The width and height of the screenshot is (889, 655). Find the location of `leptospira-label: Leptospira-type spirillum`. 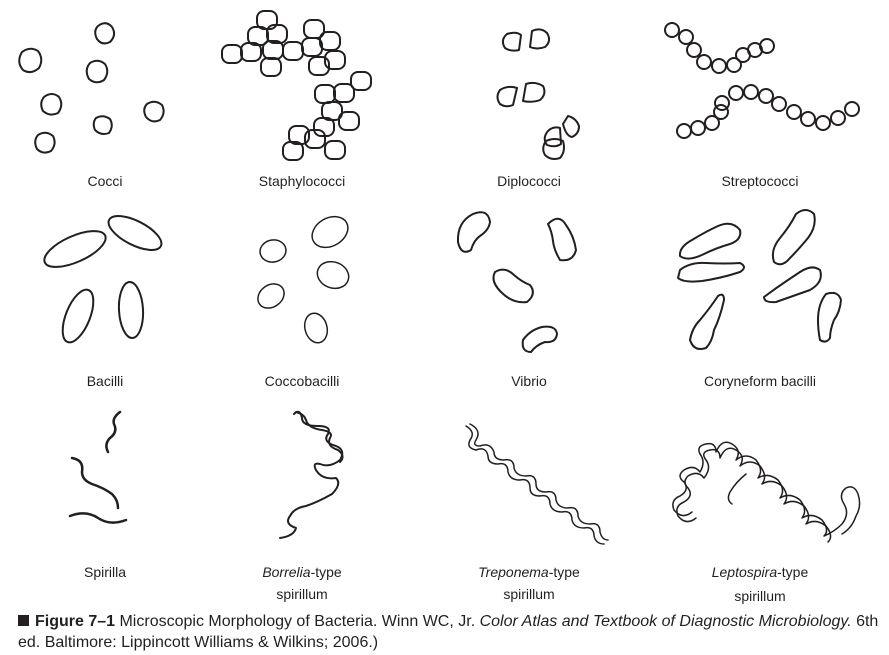

leptospira-label: Leptospira-type spirillum is located at coordinates (760, 584).